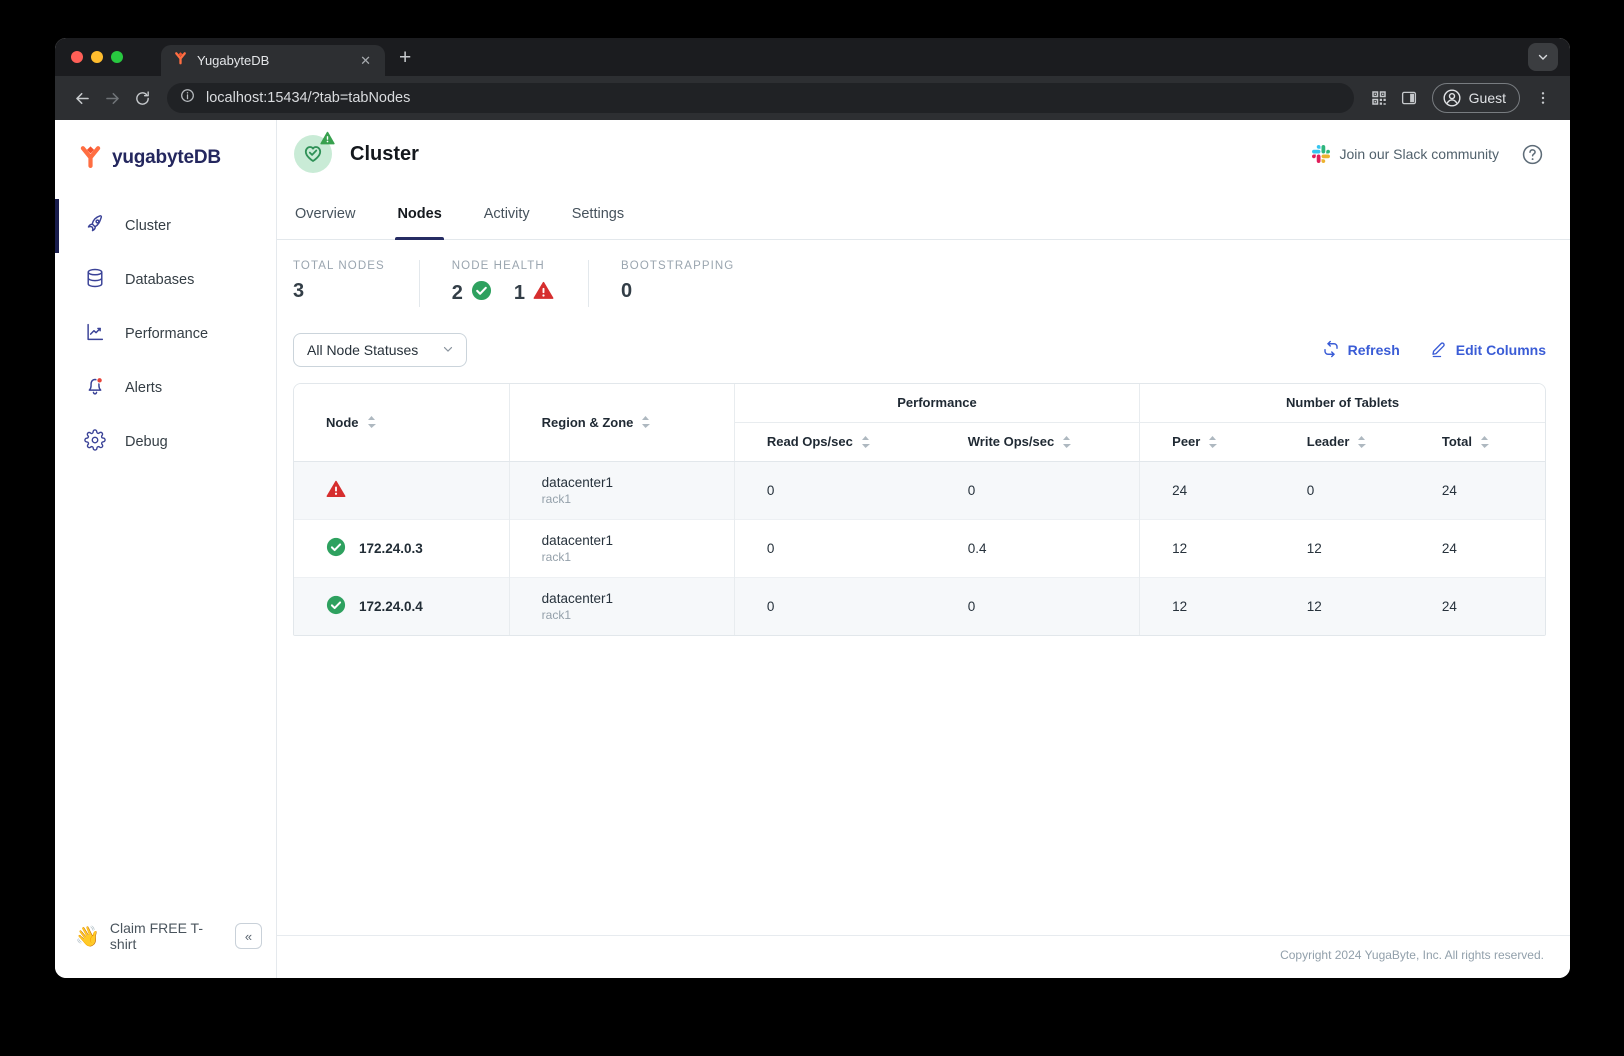 The width and height of the screenshot is (1624, 1056). I want to click on node-cell, so click(402, 490).